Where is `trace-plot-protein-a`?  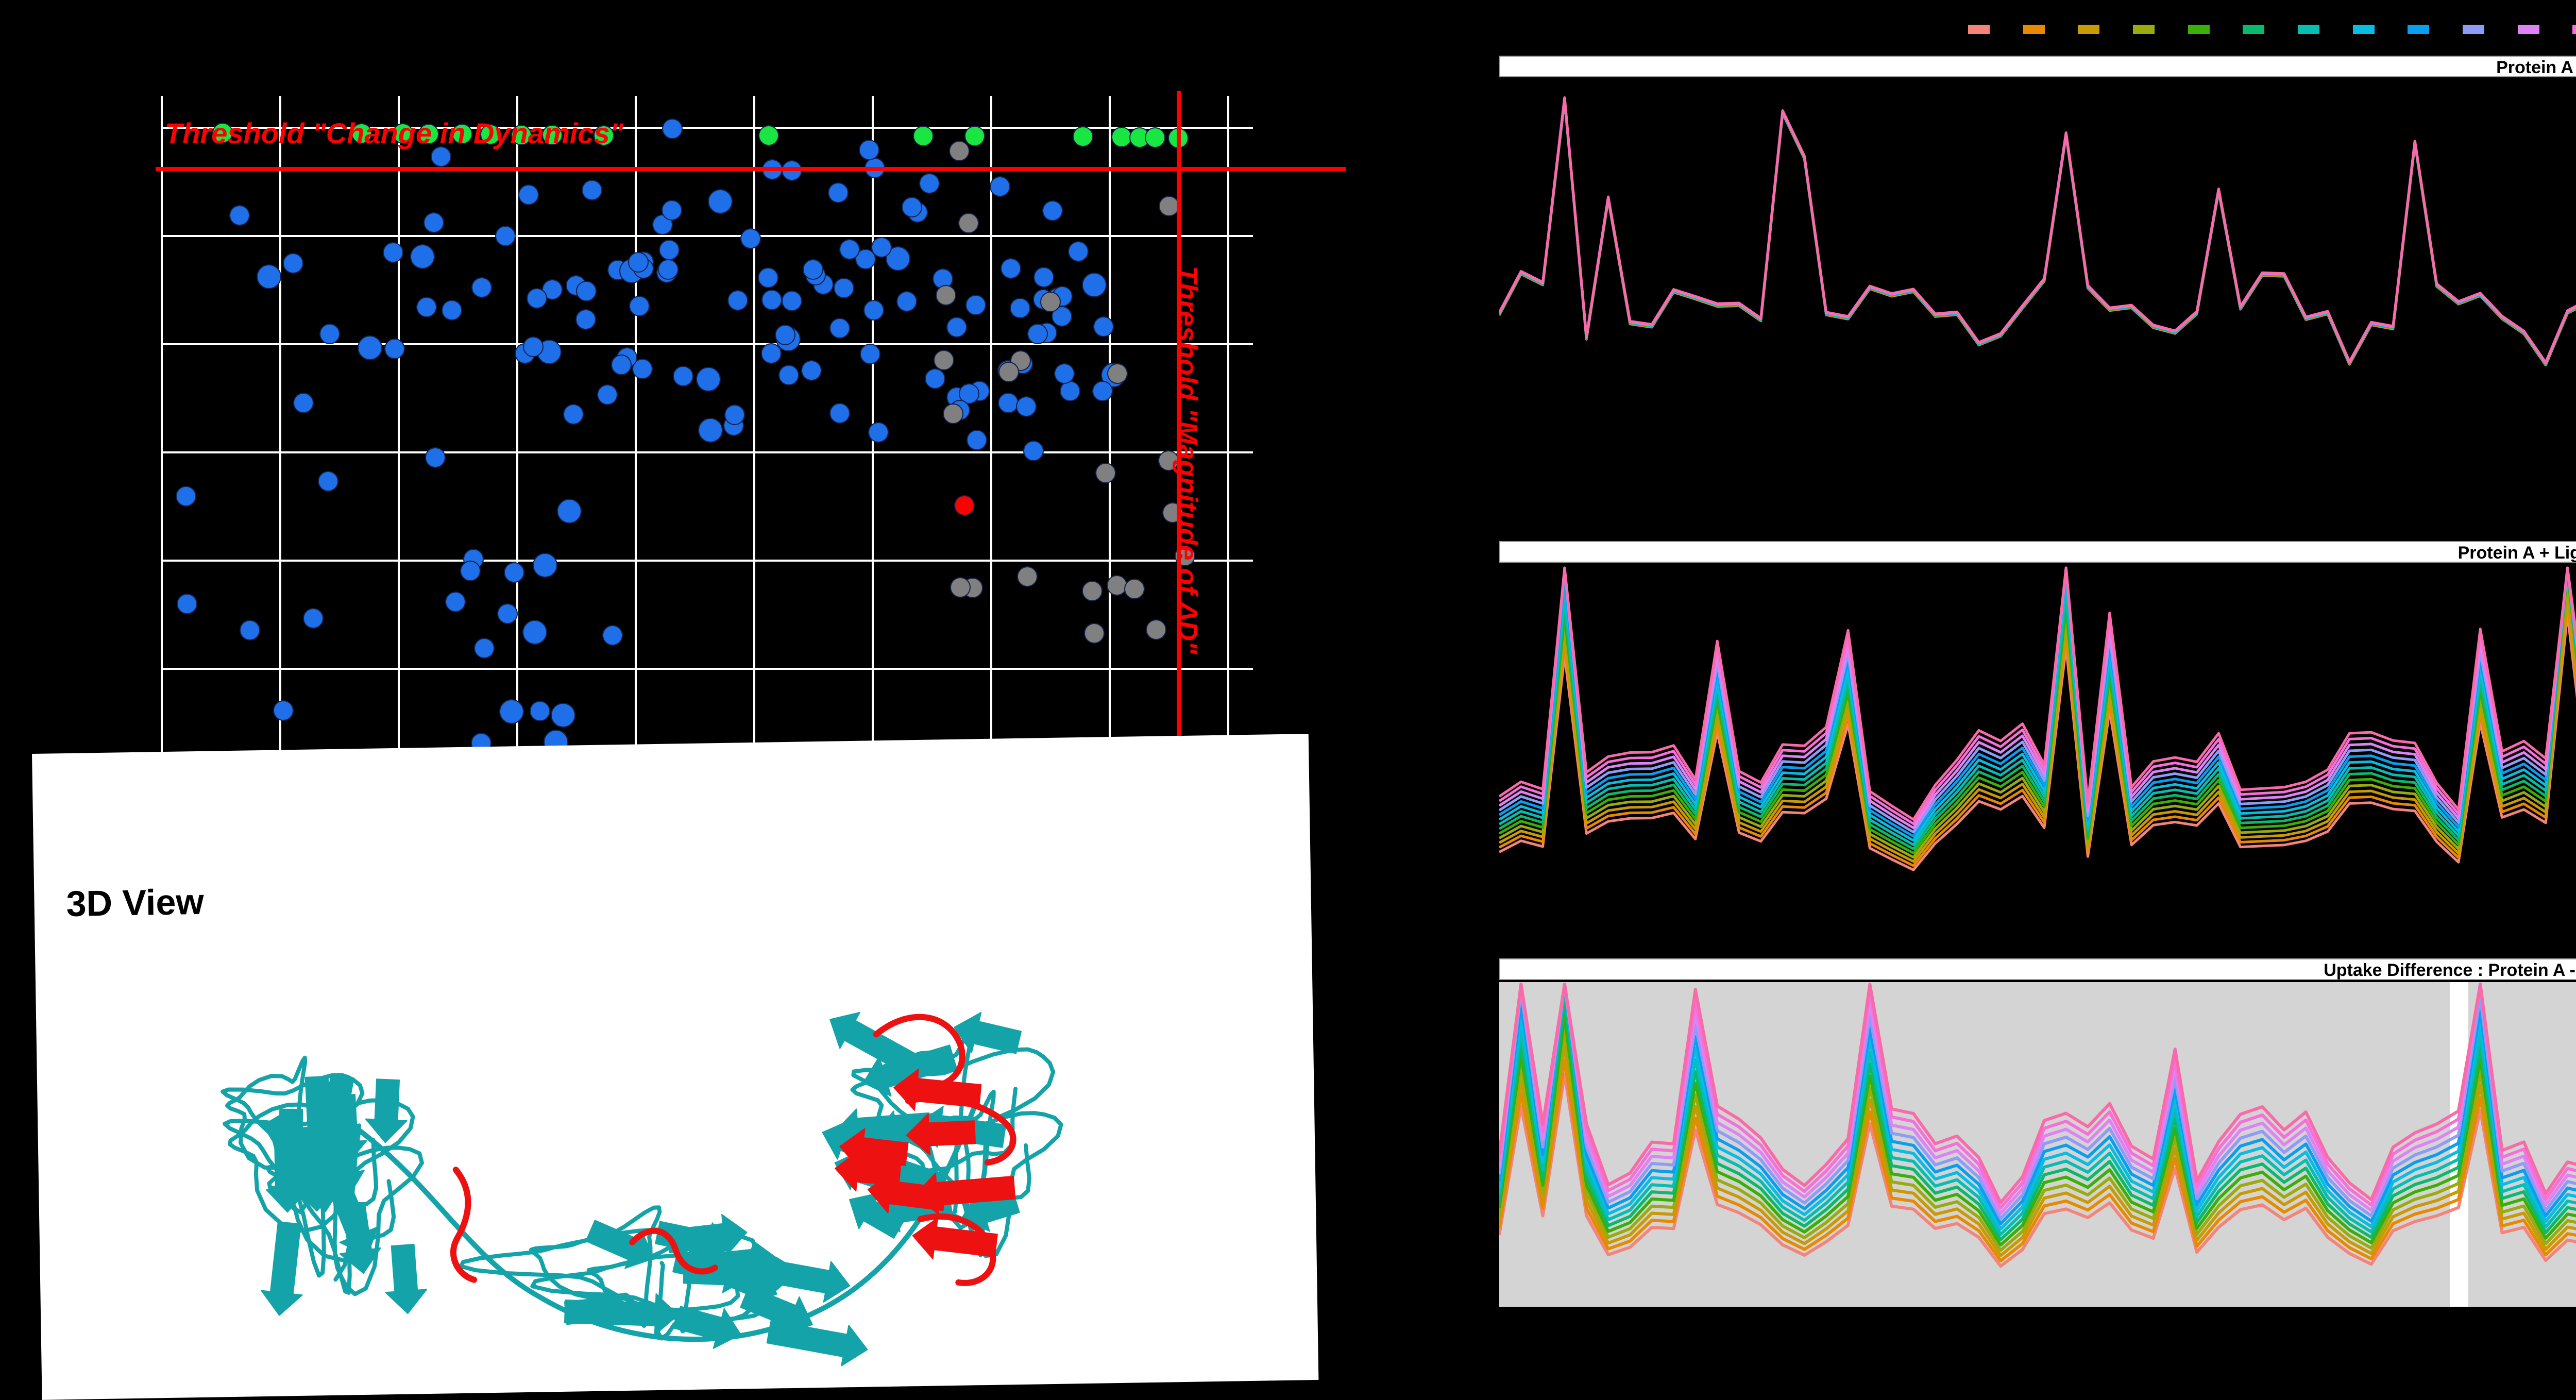
trace-plot-protein-a is located at coordinates (2038, 265).